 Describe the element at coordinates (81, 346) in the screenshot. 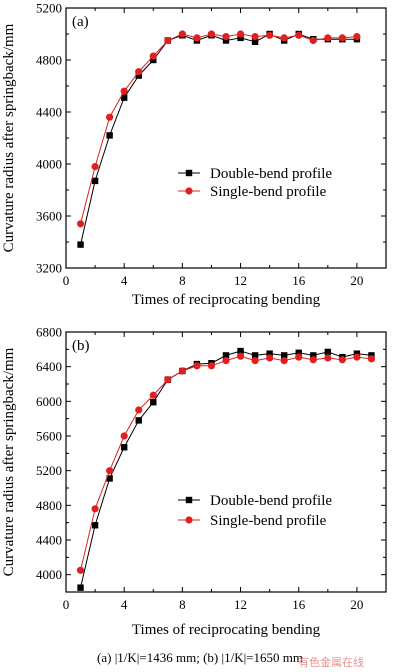

I see `panel-label: (b)` at that location.